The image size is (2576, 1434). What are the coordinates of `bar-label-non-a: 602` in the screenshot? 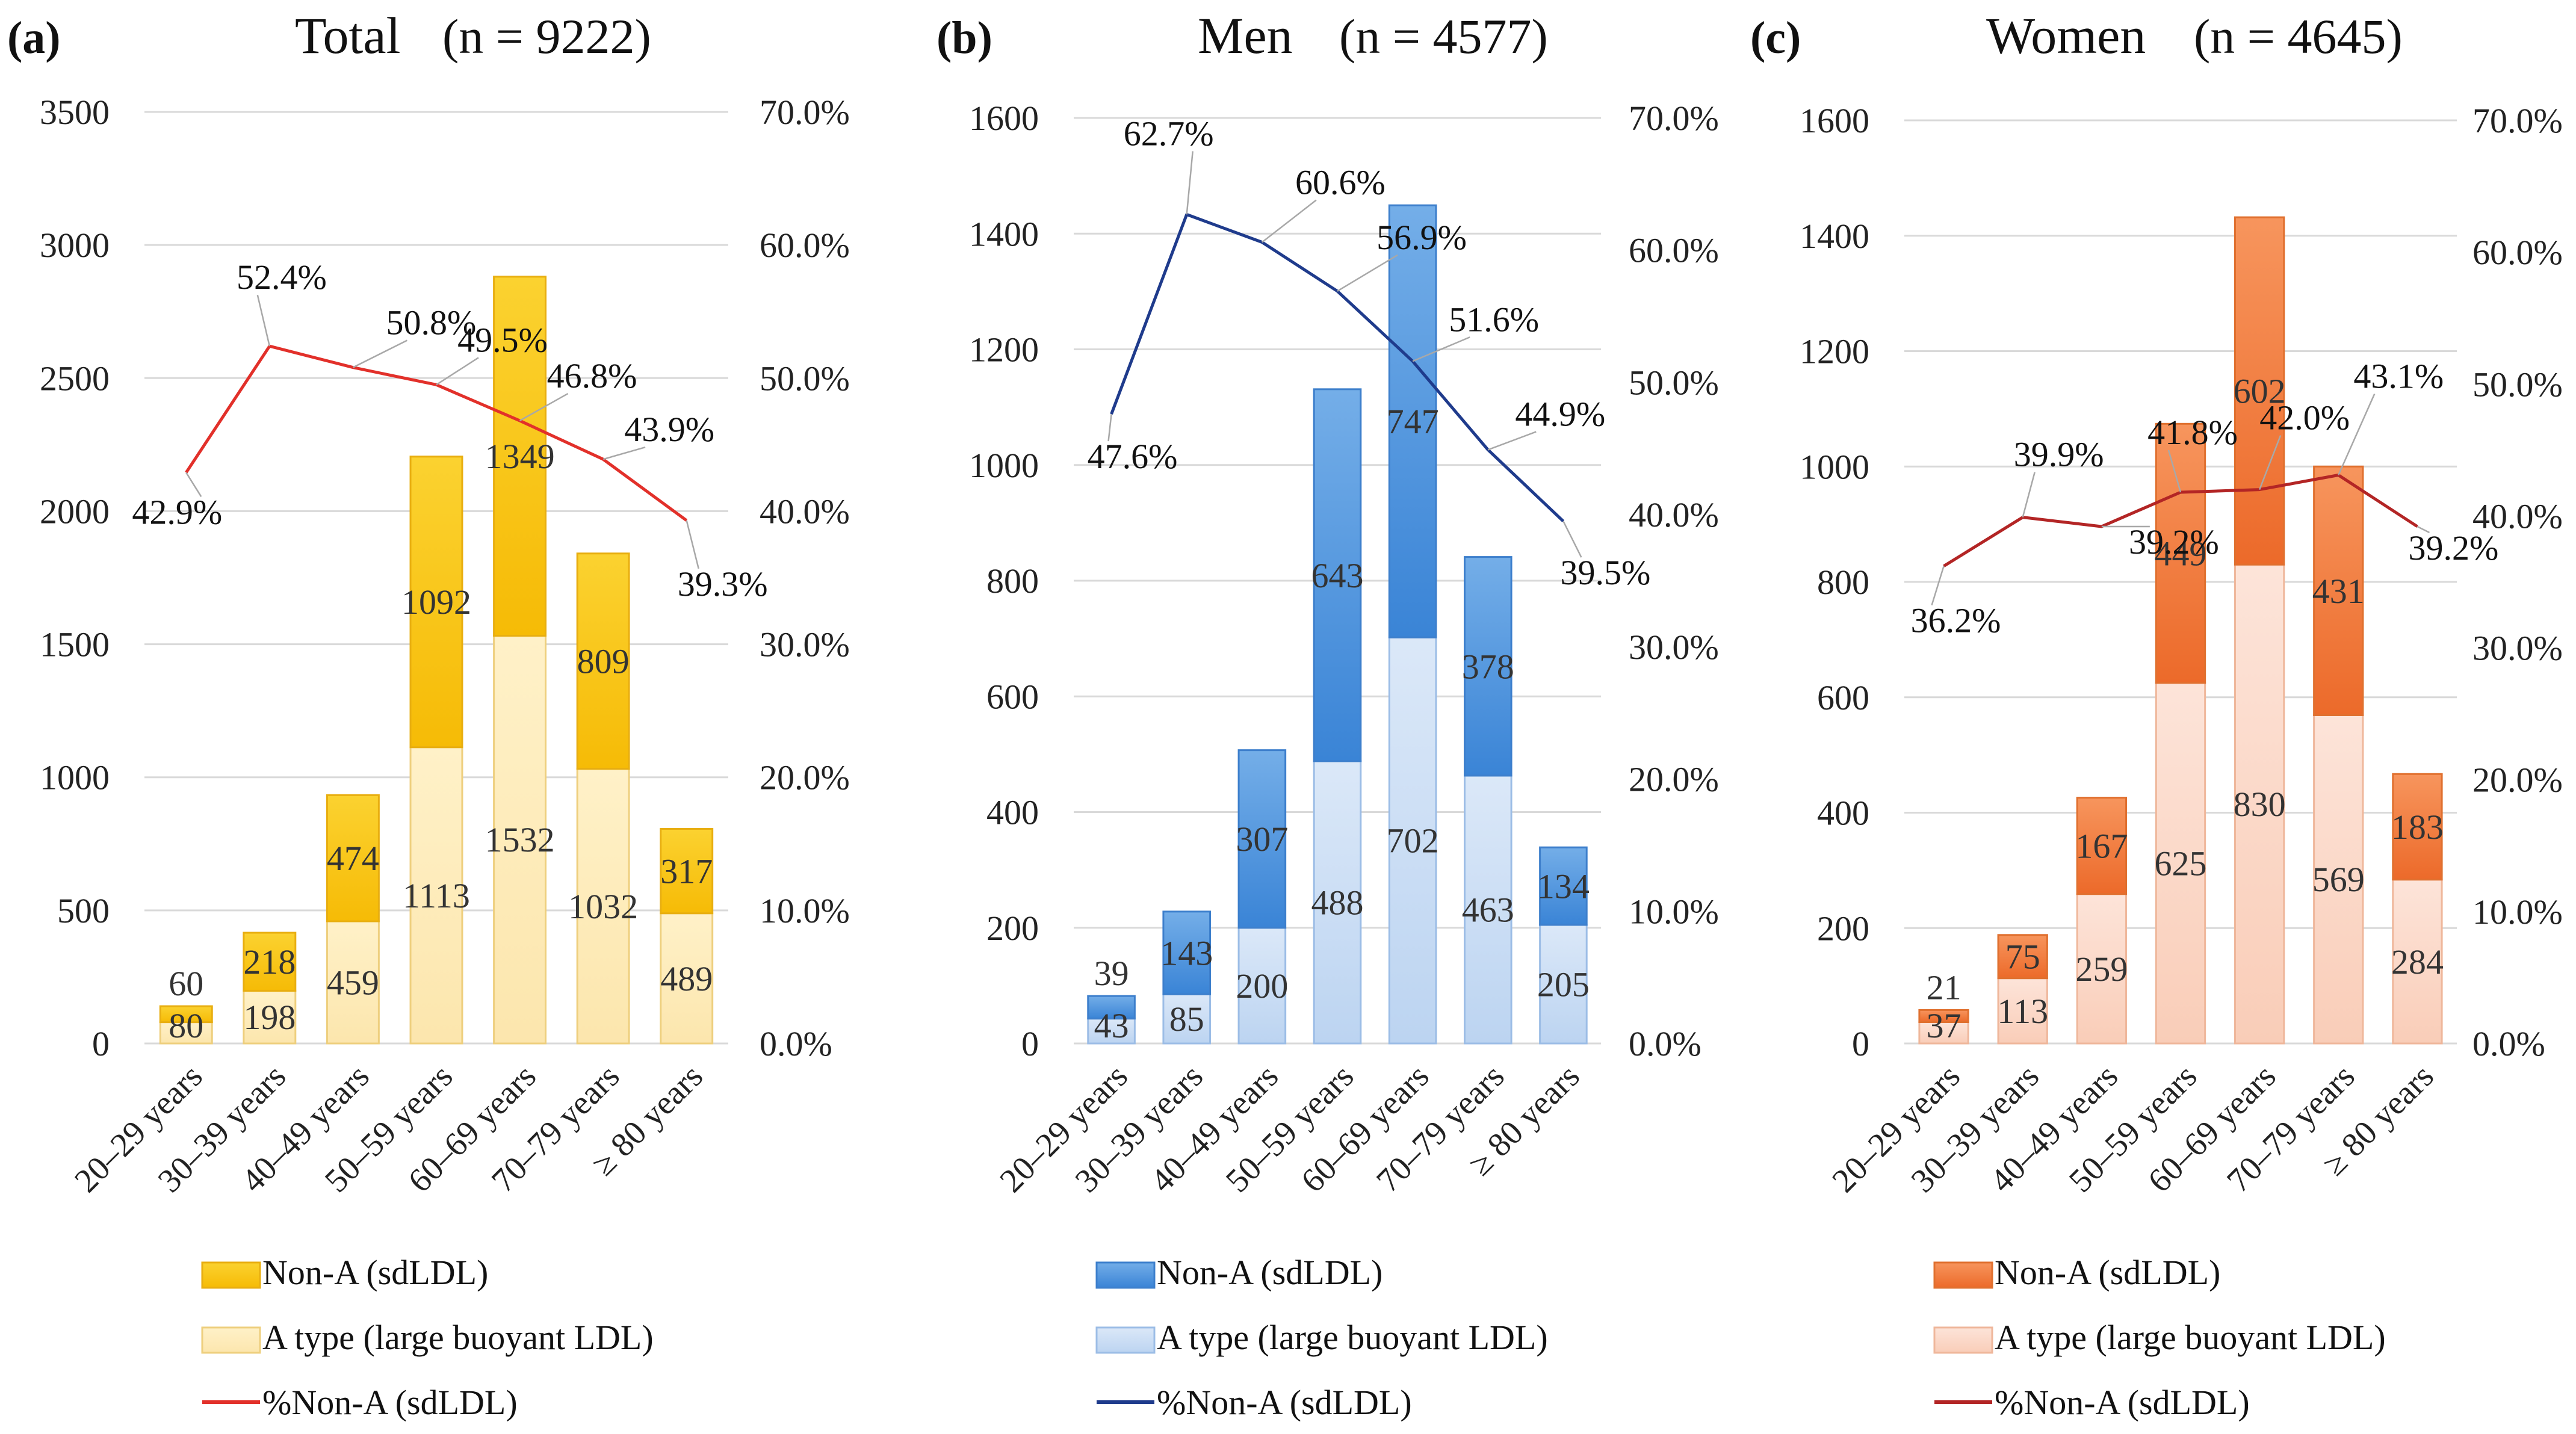 It's located at (2260, 391).